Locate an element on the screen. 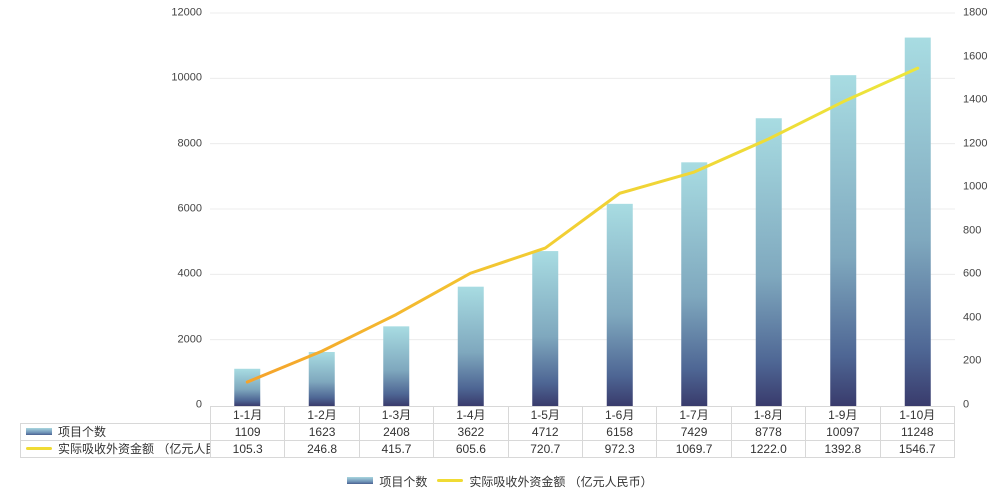 The width and height of the screenshot is (1000, 500). table-cell: 1222.0 is located at coordinates (768, 449).